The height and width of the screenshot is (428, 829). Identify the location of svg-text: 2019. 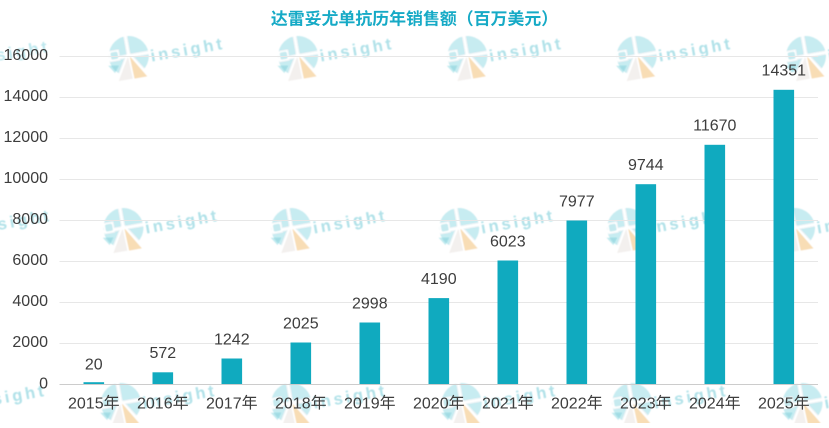
(362, 403).